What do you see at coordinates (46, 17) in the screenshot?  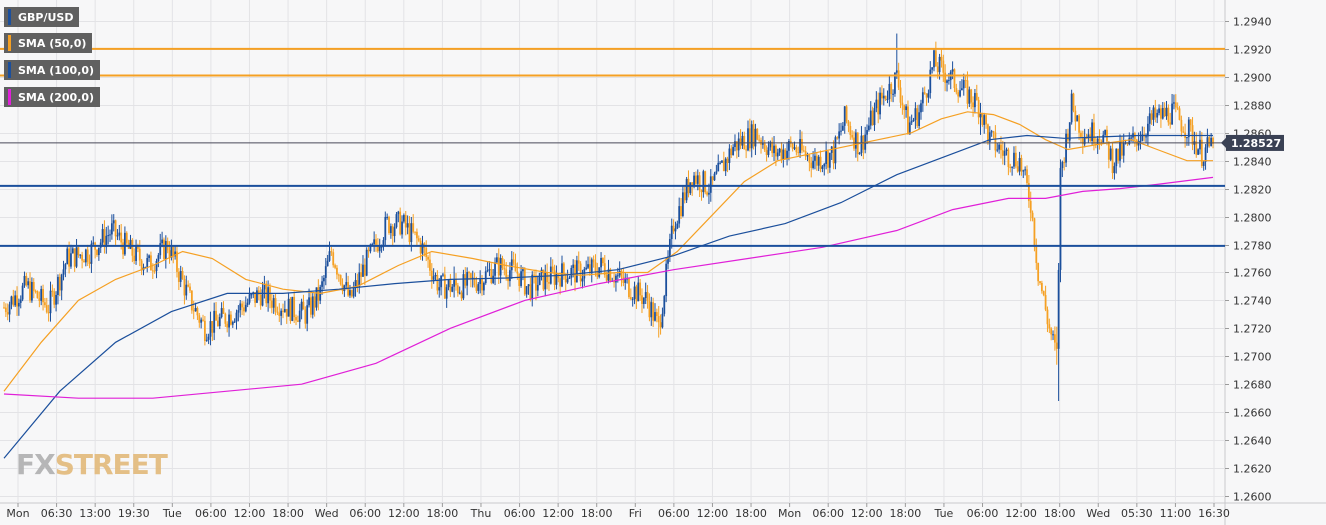 I see `legend-label: GBP/USD` at bounding box center [46, 17].